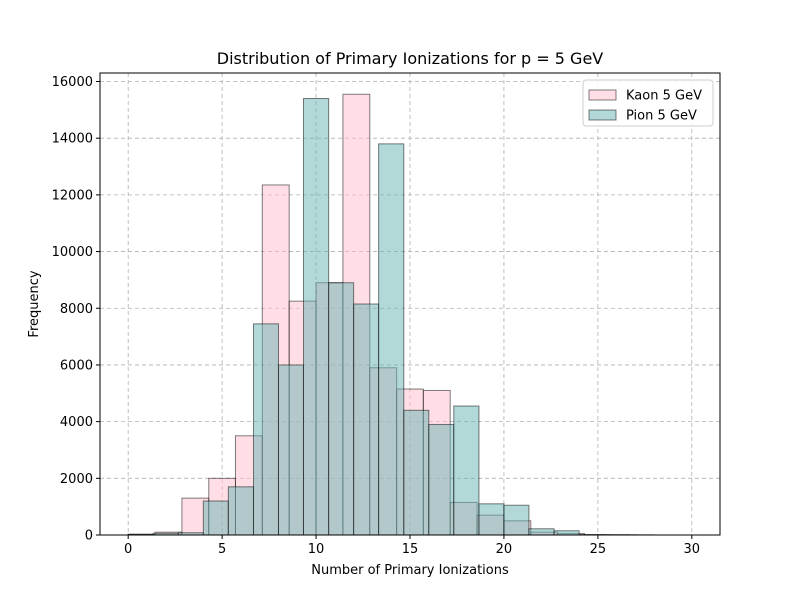  I want to click on x-tick-label: 10, so click(316, 549).